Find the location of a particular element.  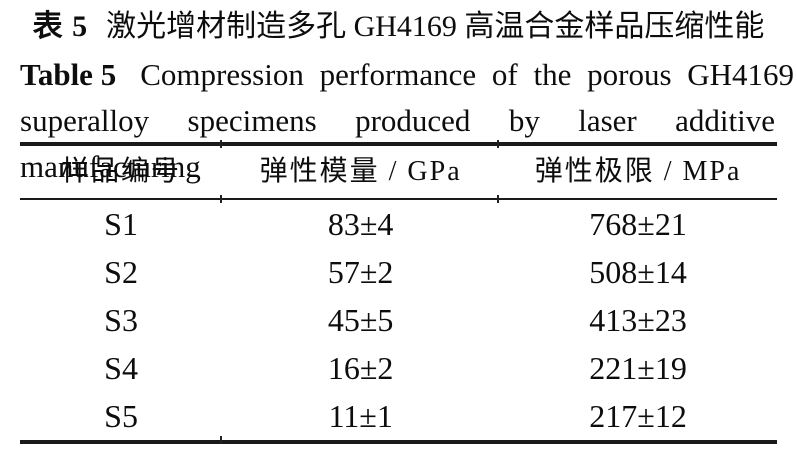

cell-elastic-modulus: 16±2 is located at coordinates (360, 368).